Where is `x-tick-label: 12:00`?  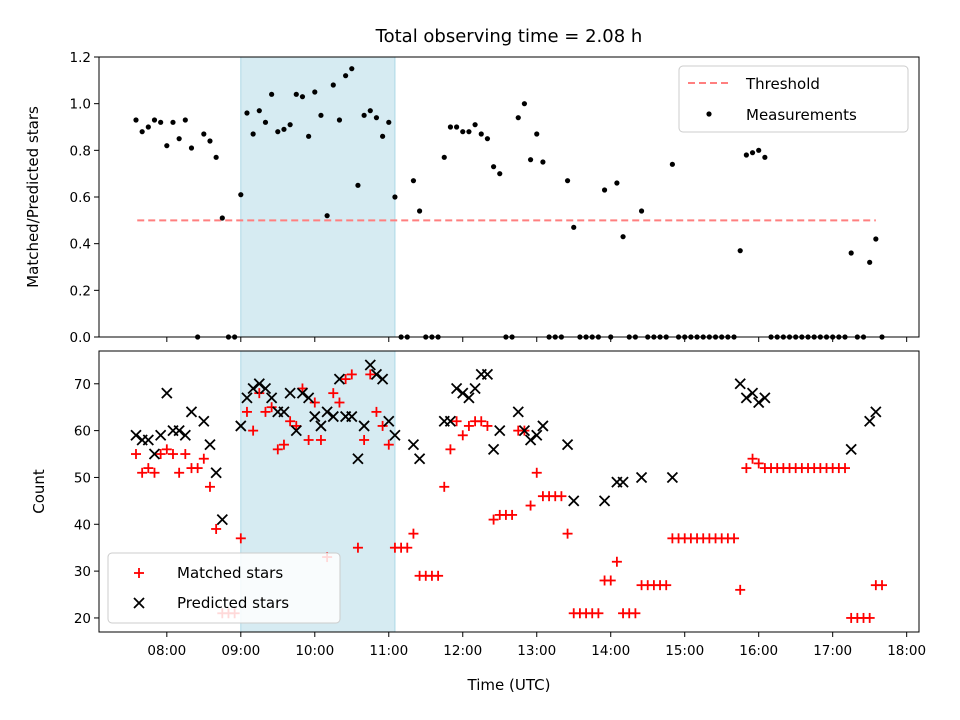 x-tick-label: 12:00 is located at coordinates (462, 651).